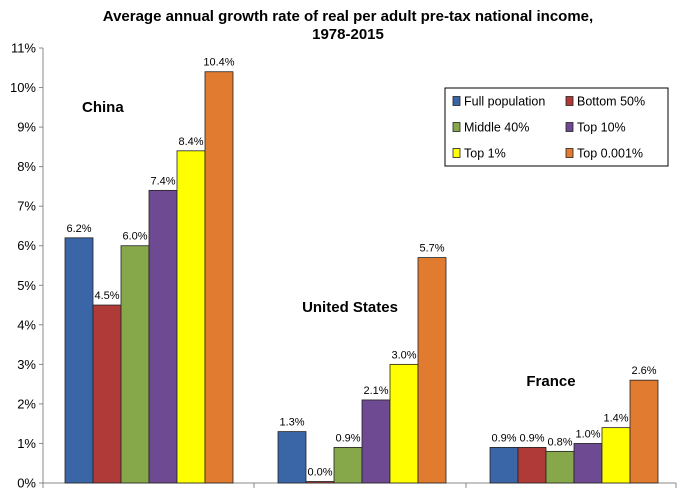 Image resolution: width=682 pixels, height=495 pixels. I want to click on legend-label: Top 1%, so click(485, 154).